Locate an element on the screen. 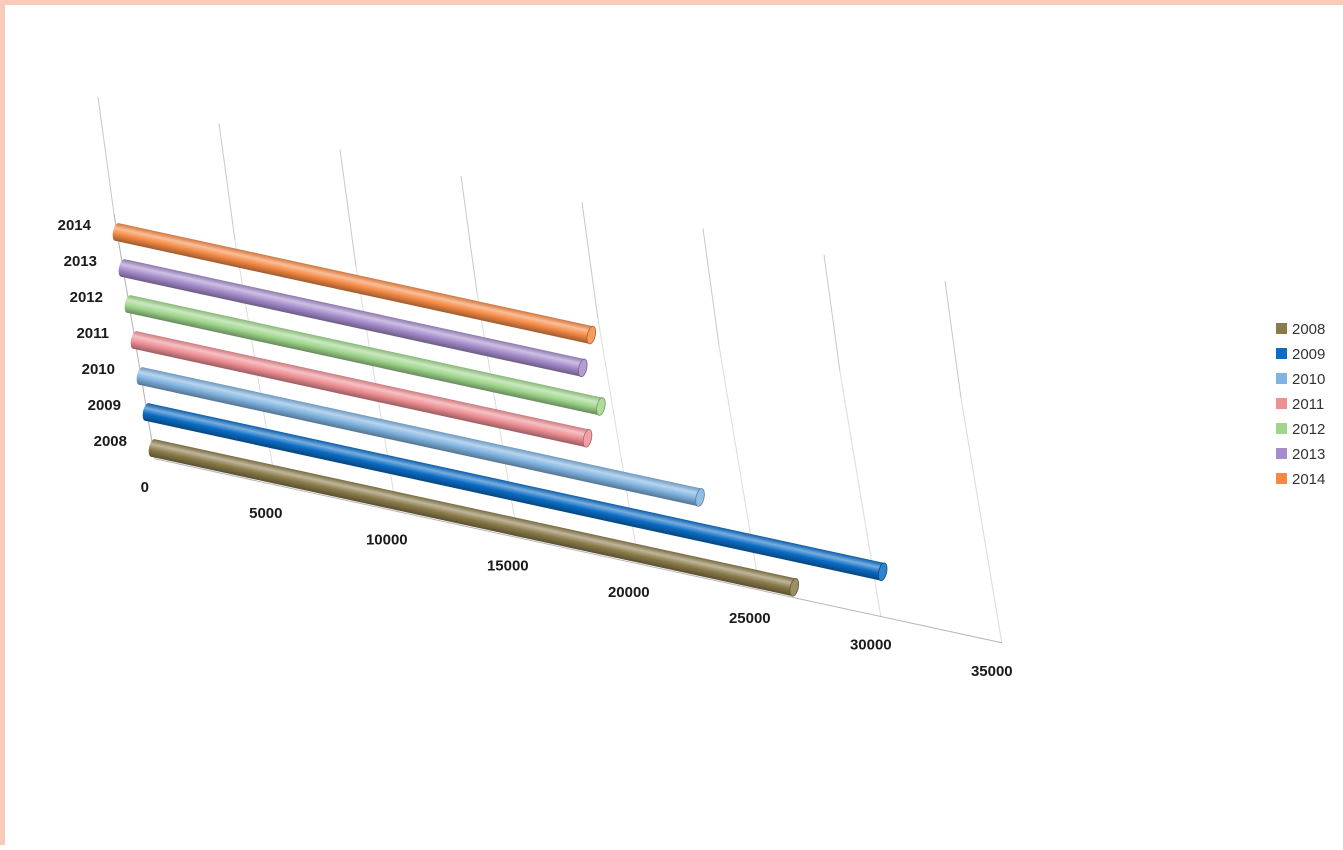 This screenshot has width=1343, height=850. x-tick-label: 15000 is located at coordinates (508, 566).